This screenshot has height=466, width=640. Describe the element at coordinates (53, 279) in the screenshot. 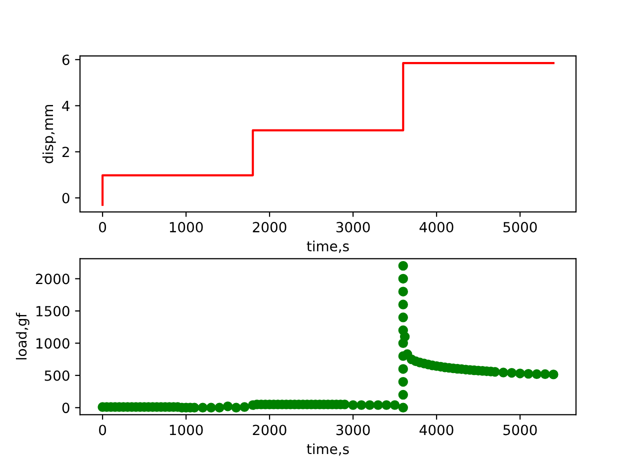

I see `y-tick-label: 2000` at that location.